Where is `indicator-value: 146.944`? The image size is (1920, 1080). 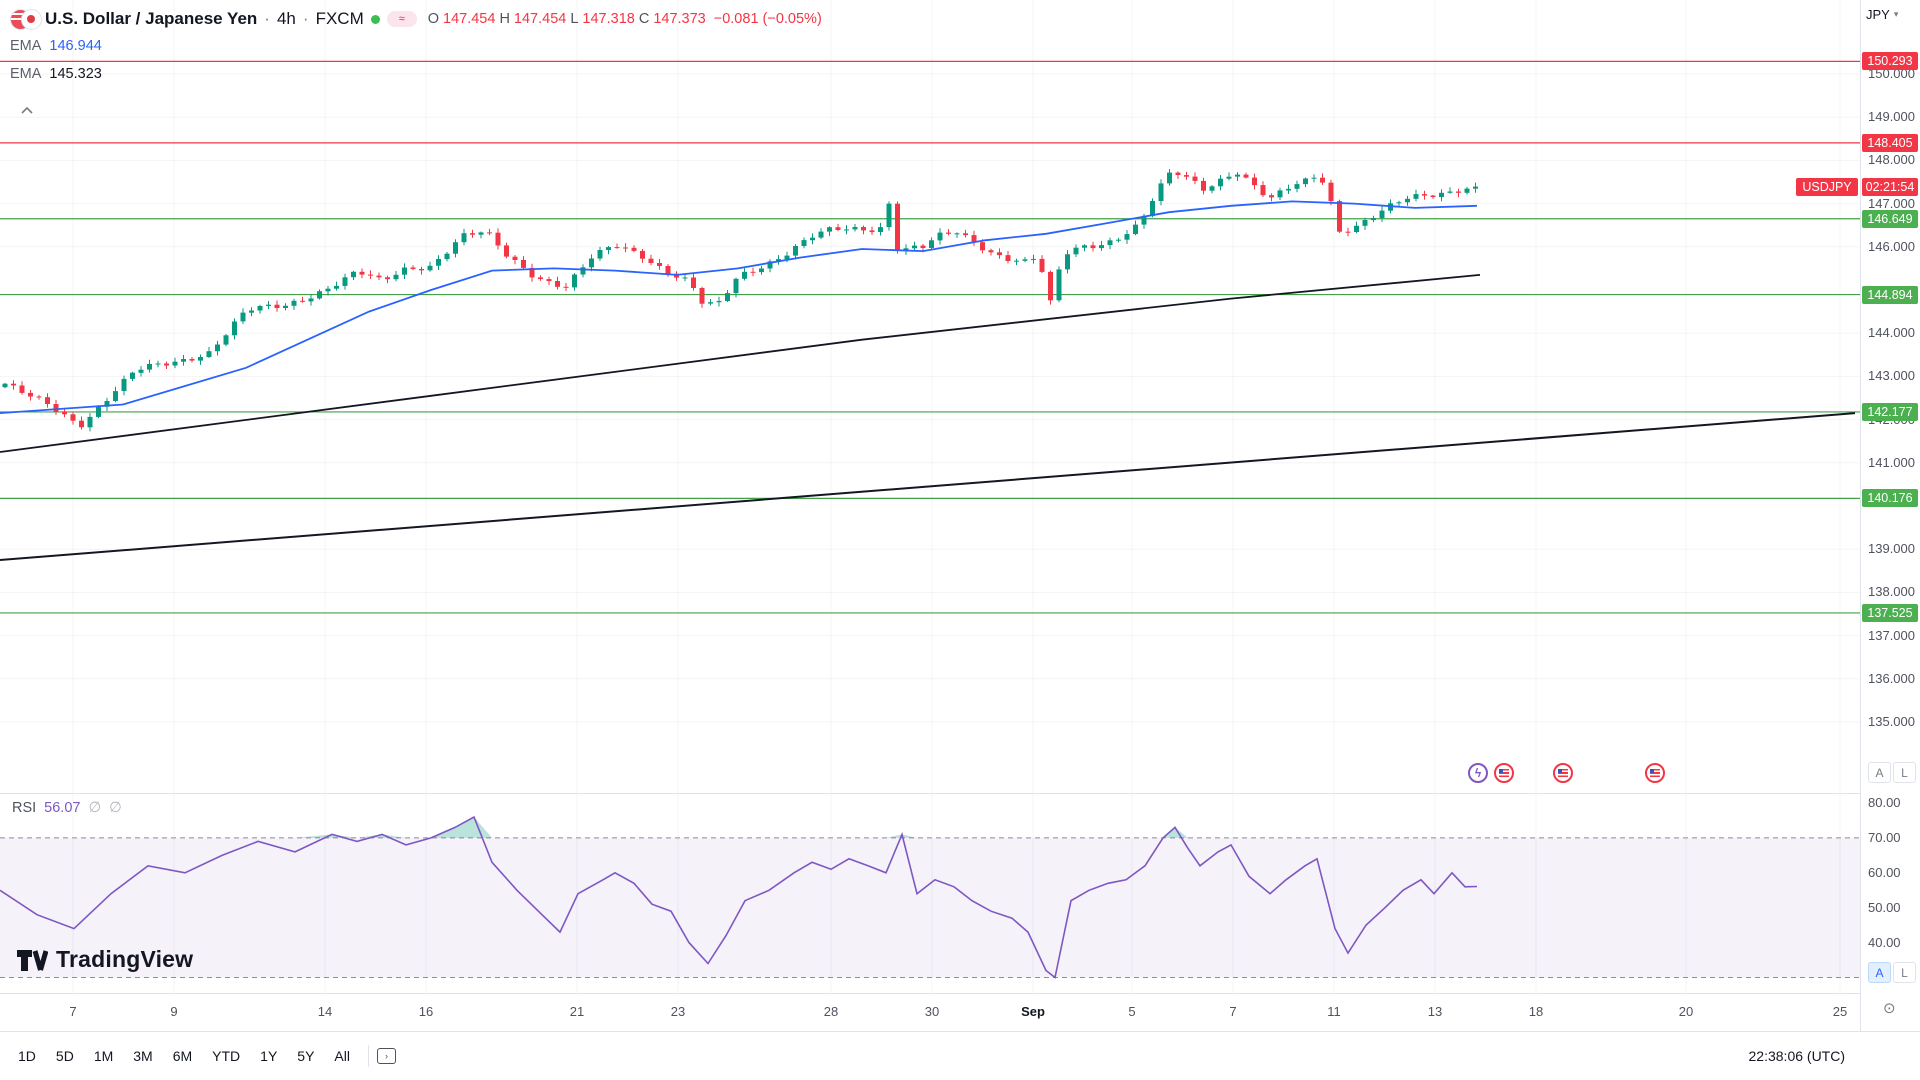
indicator-value: 146.944 is located at coordinates (75, 46).